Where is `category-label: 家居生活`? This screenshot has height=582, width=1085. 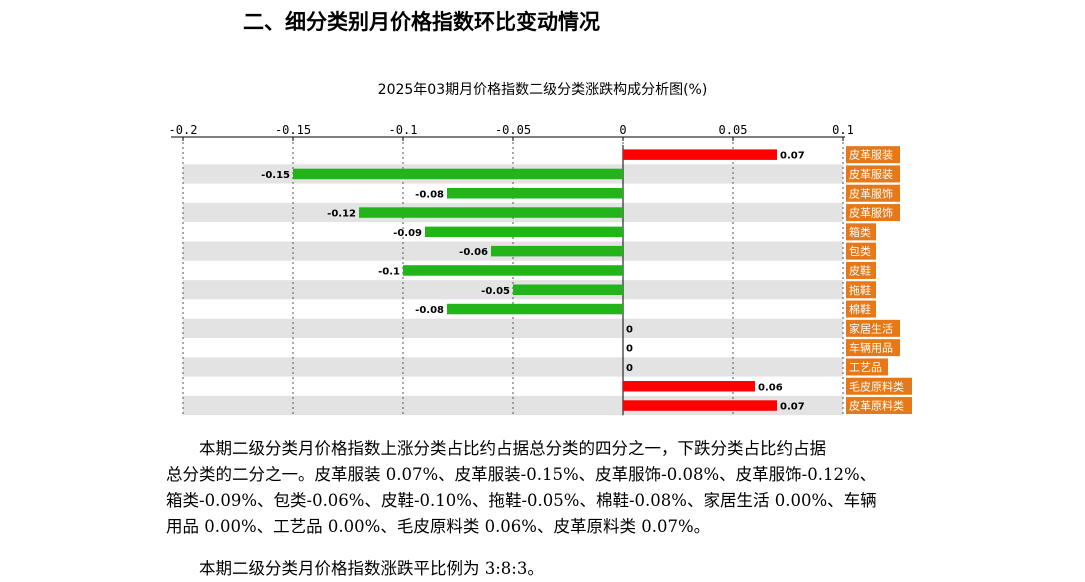 category-label: 家居生活 is located at coordinates (871, 328).